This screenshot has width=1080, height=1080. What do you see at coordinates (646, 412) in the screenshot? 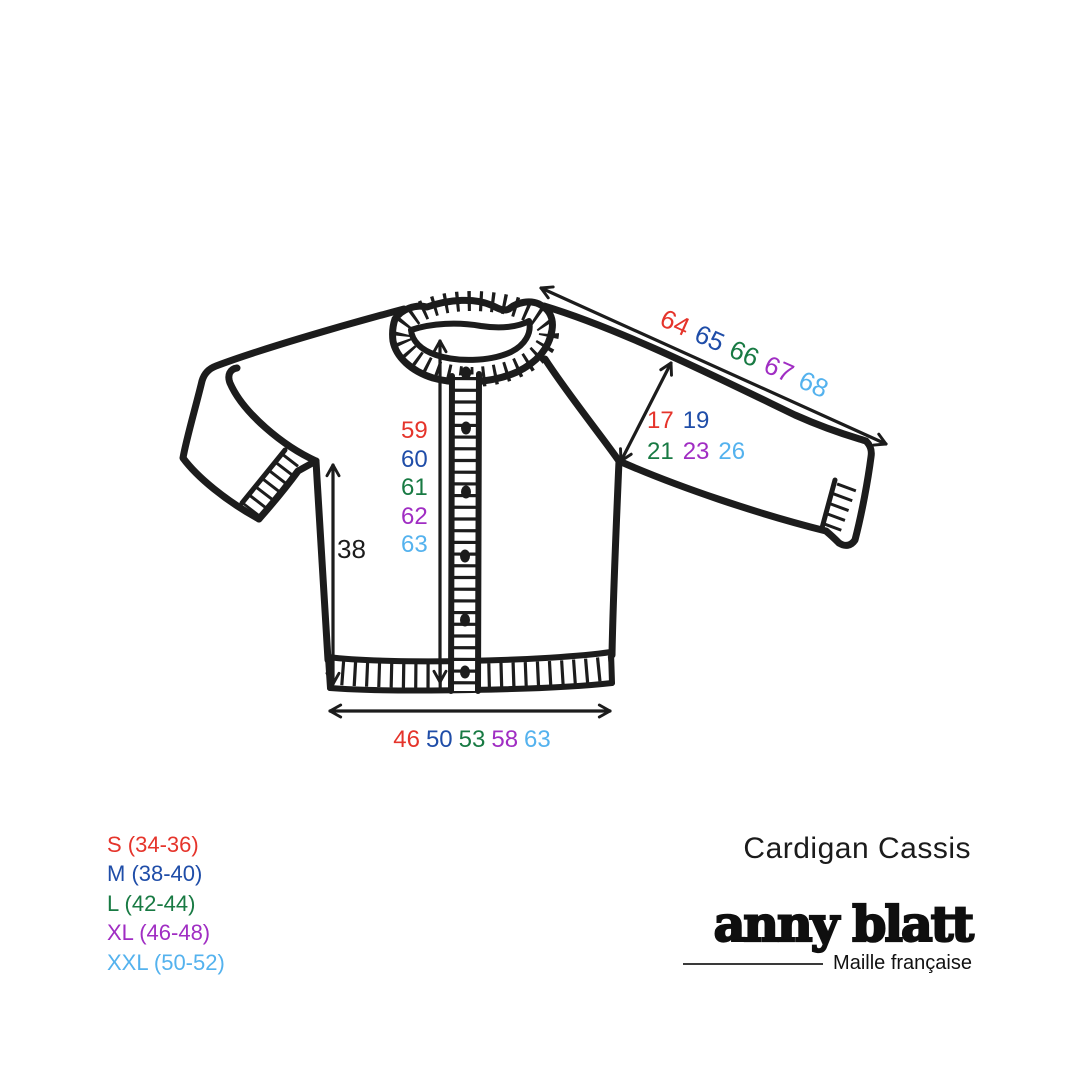
I see `sleeve-width-arrow` at bounding box center [646, 412].